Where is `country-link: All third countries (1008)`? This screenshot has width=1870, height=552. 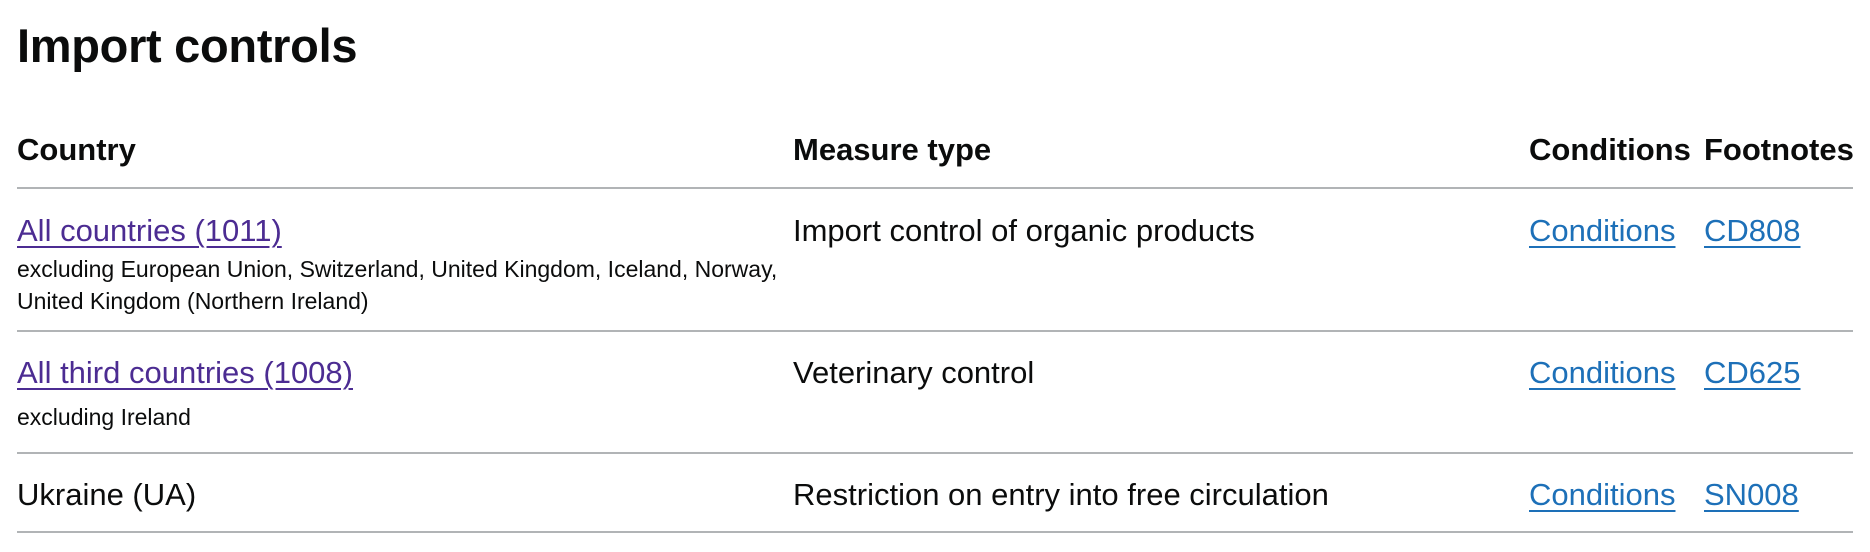 country-link: All third countries (1008) is located at coordinates (185, 372).